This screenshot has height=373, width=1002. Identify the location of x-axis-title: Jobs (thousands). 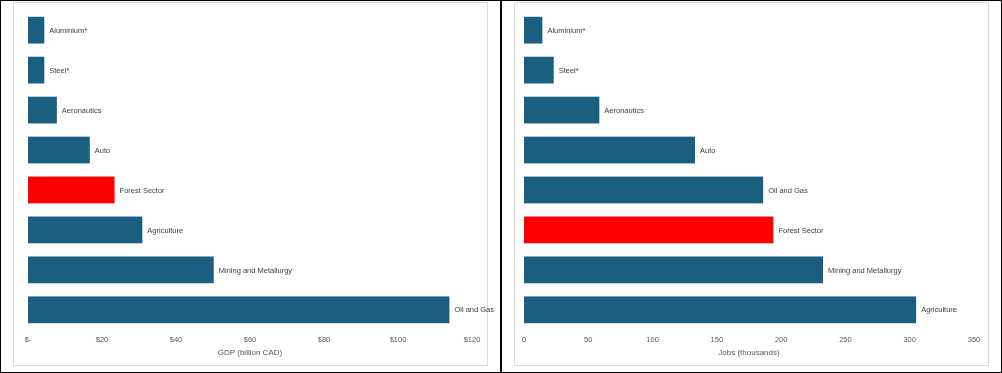
(749, 352).